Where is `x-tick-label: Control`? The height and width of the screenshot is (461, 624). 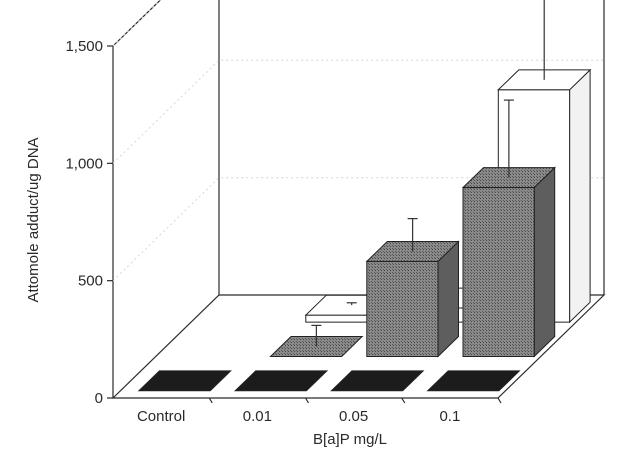 x-tick-label: Control is located at coordinates (161, 416).